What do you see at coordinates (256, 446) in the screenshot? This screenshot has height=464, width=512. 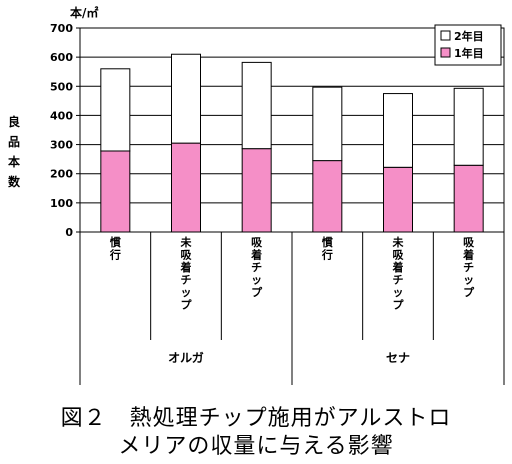 I see `figure-caption-line-2: メリアの収量に与える影響` at bounding box center [256, 446].